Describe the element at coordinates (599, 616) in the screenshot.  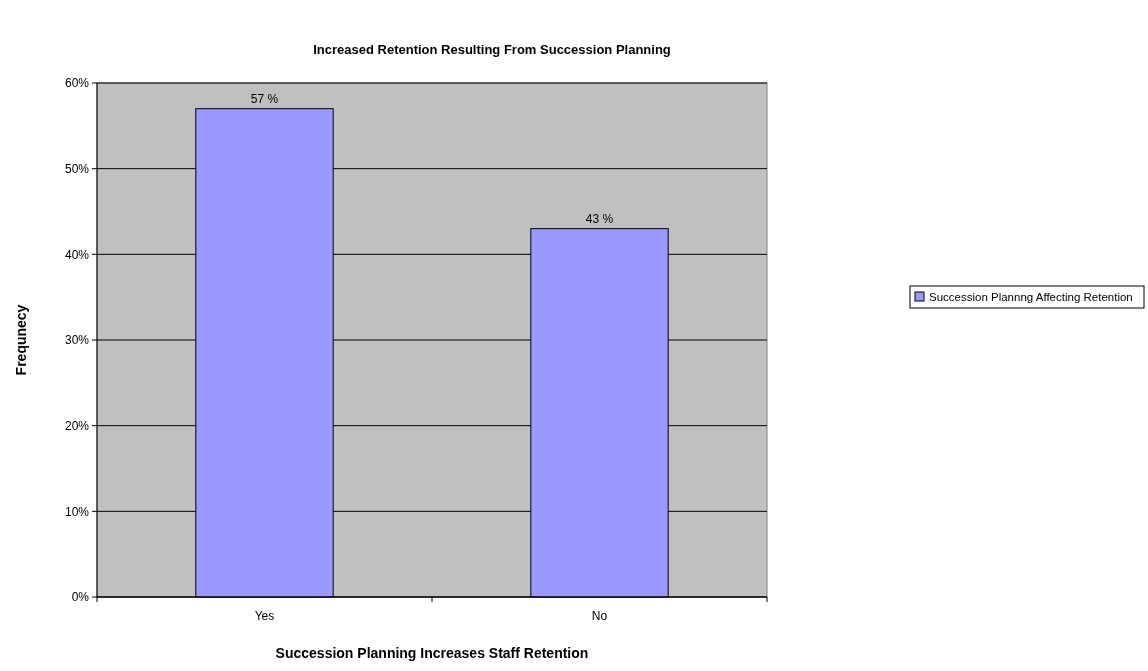
I see `x-tick-label: No` at that location.